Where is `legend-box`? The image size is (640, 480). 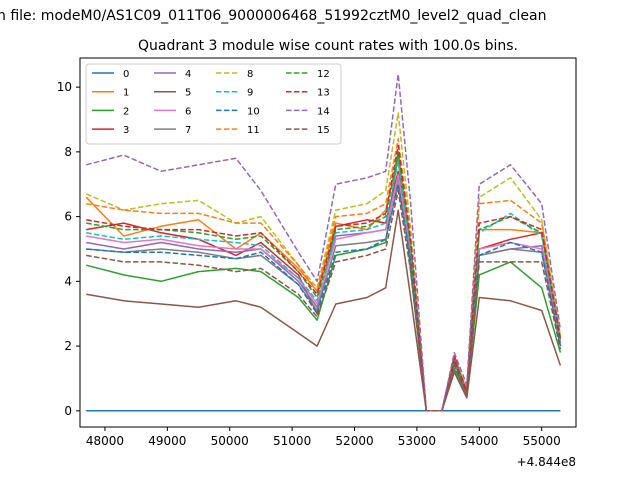 legend-box is located at coordinates (213, 104).